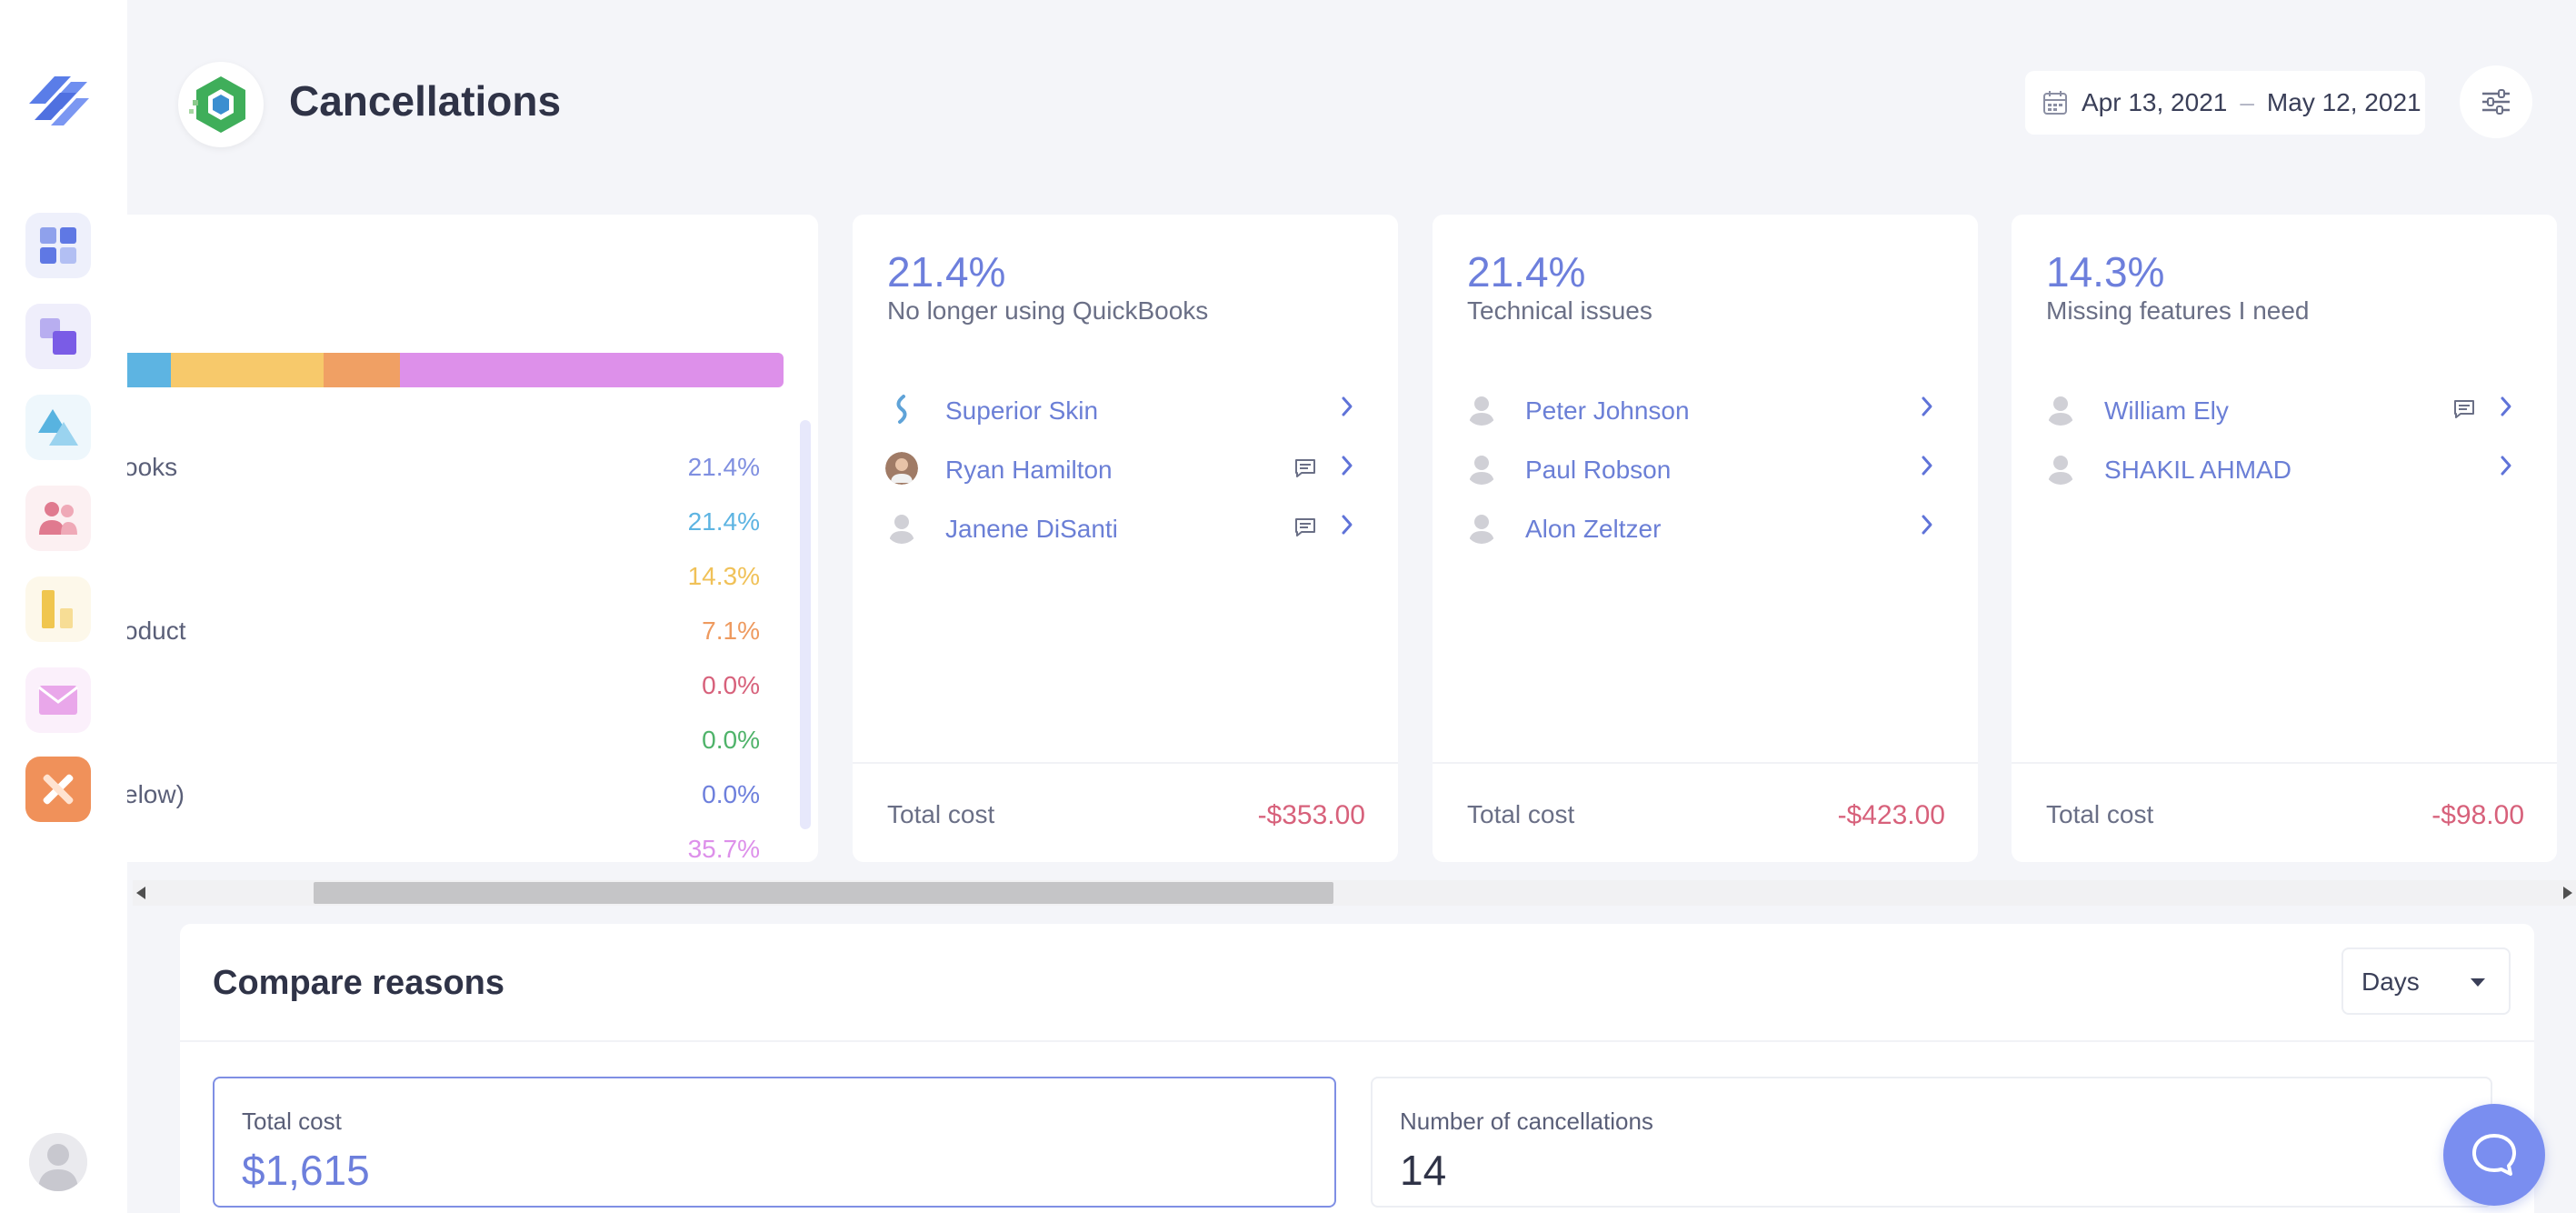  What do you see at coordinates (58, 101) in the screenshot?
I see `app-logo-icon` at bounding box center [58, 101].